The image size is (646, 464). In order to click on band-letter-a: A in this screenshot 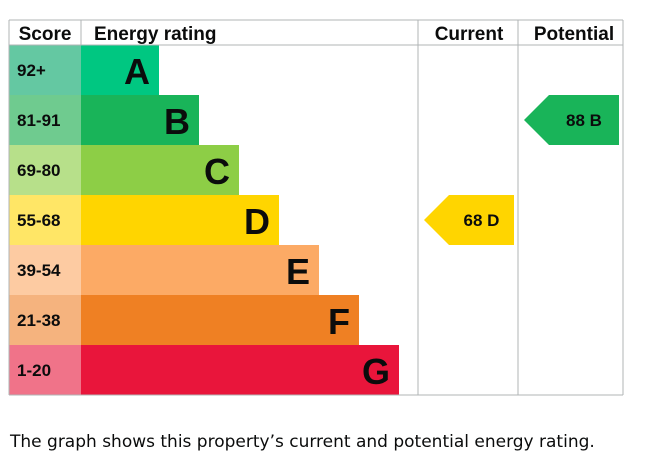, I will do `click(137, 71)`.